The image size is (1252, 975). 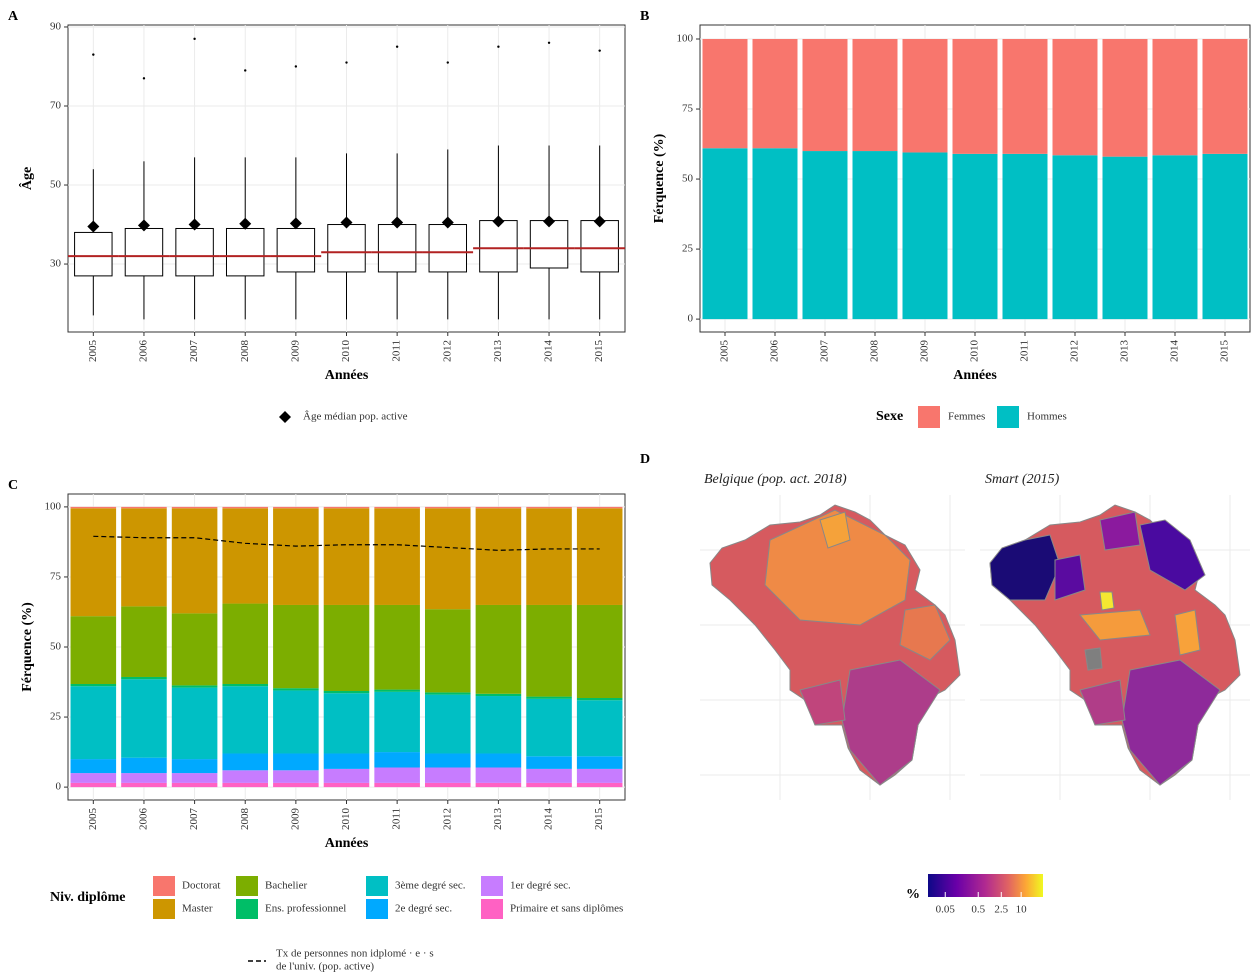 I want to click on legend-label: de l'univ. (pop. active), so click(x=325, y=967).